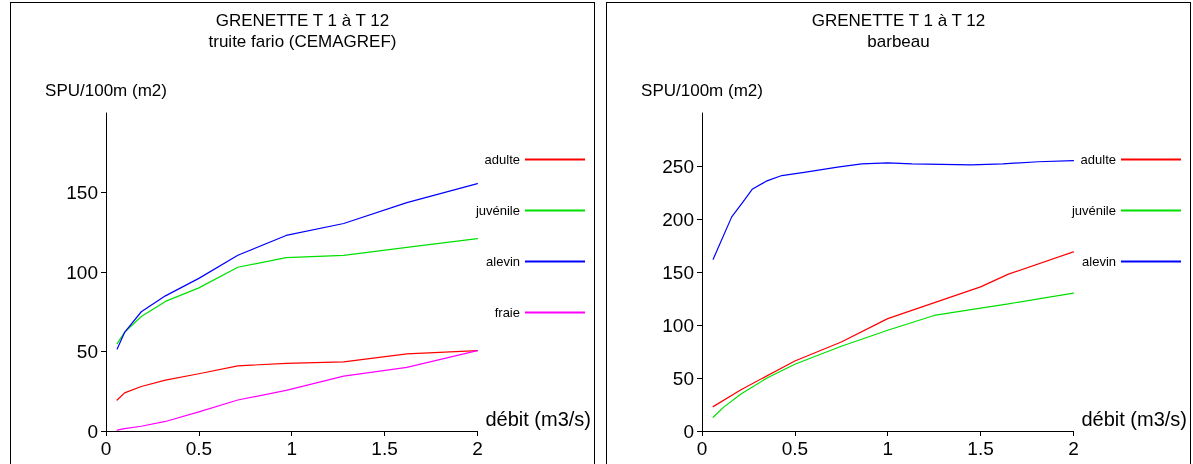  What do you see at coordinates (678, 166) in the screenshot?
I see `y-tick-label: 250` at bounding box center [678, 166].